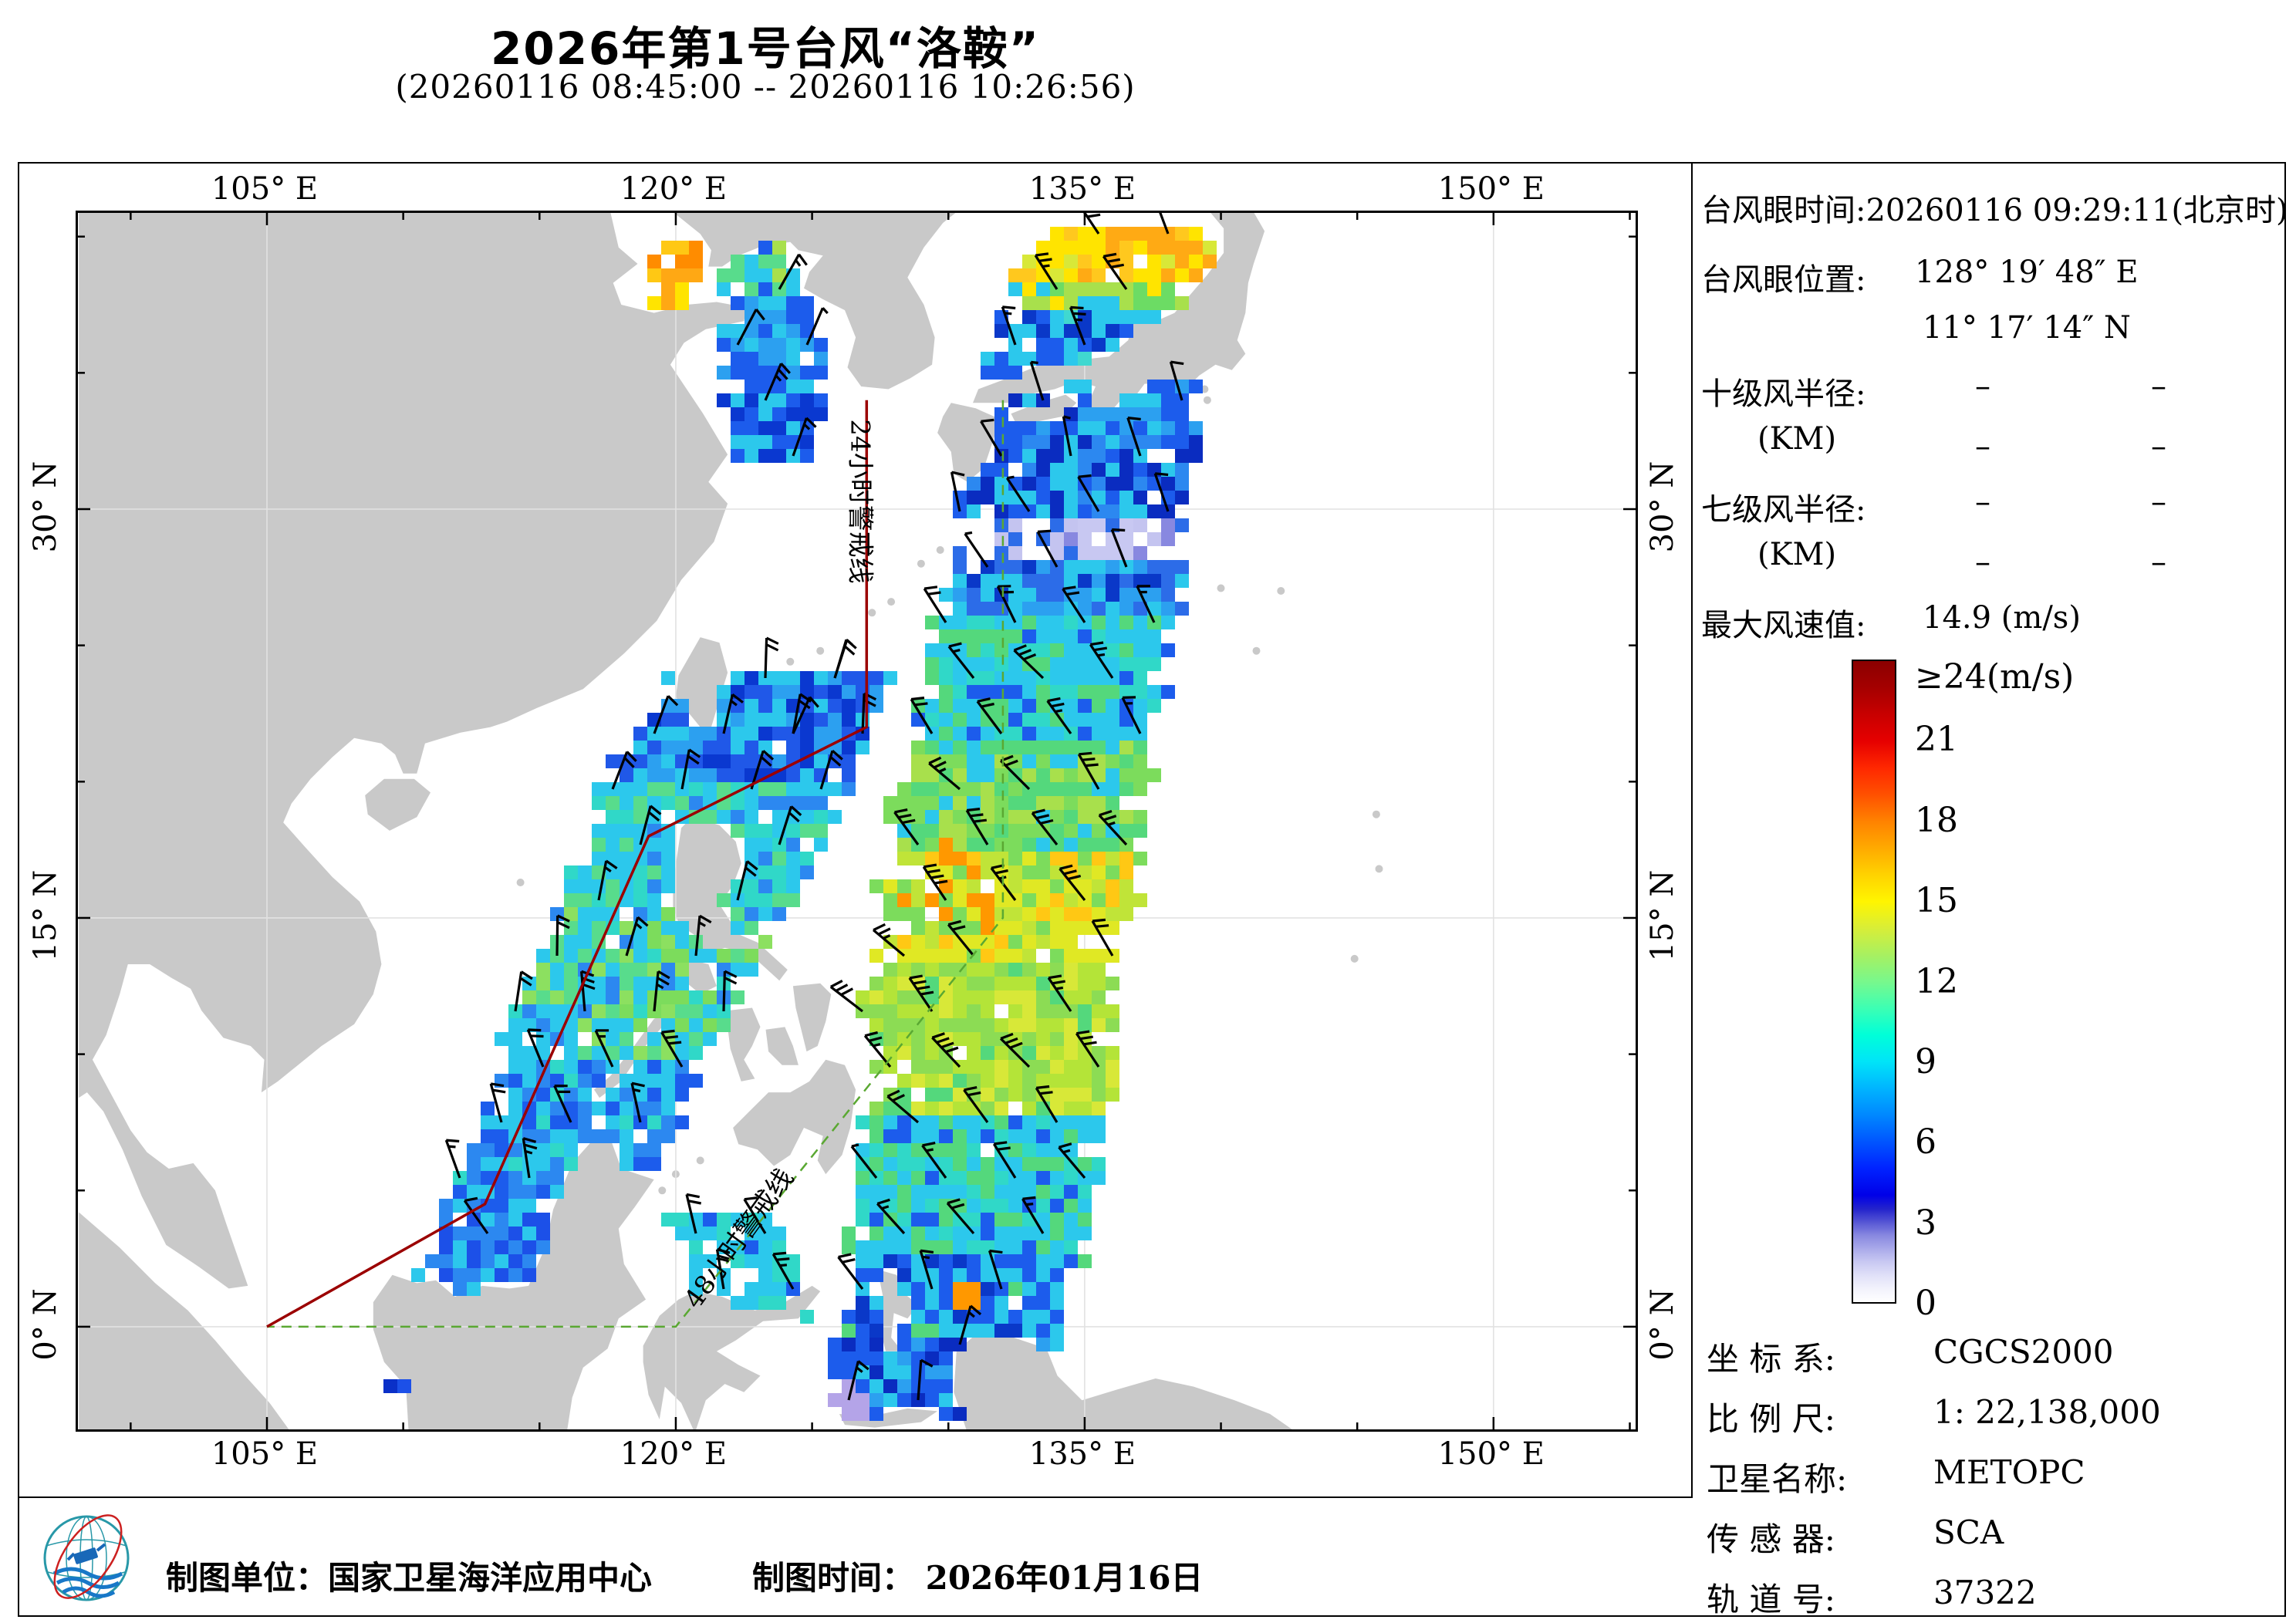 This screenshot has width=2296, height=1623. Describe the element at coordinates (1771, 1359) in the screenshot. I see `meta-label-0: 坐 标 系:` at that location.